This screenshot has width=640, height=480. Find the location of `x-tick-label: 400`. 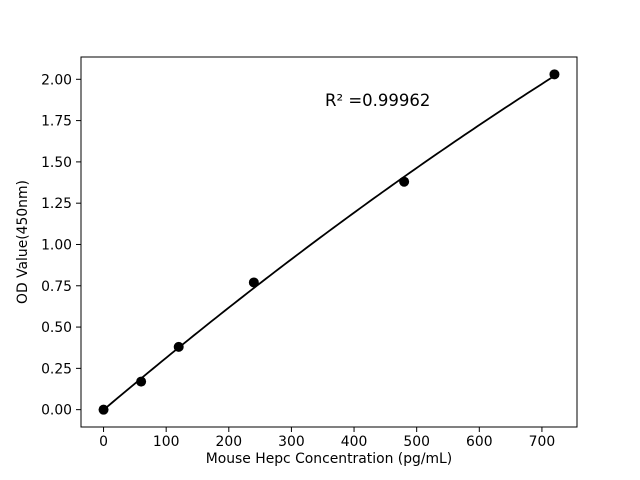

x-tick-label: 400 is located at coordinates (354, 442).